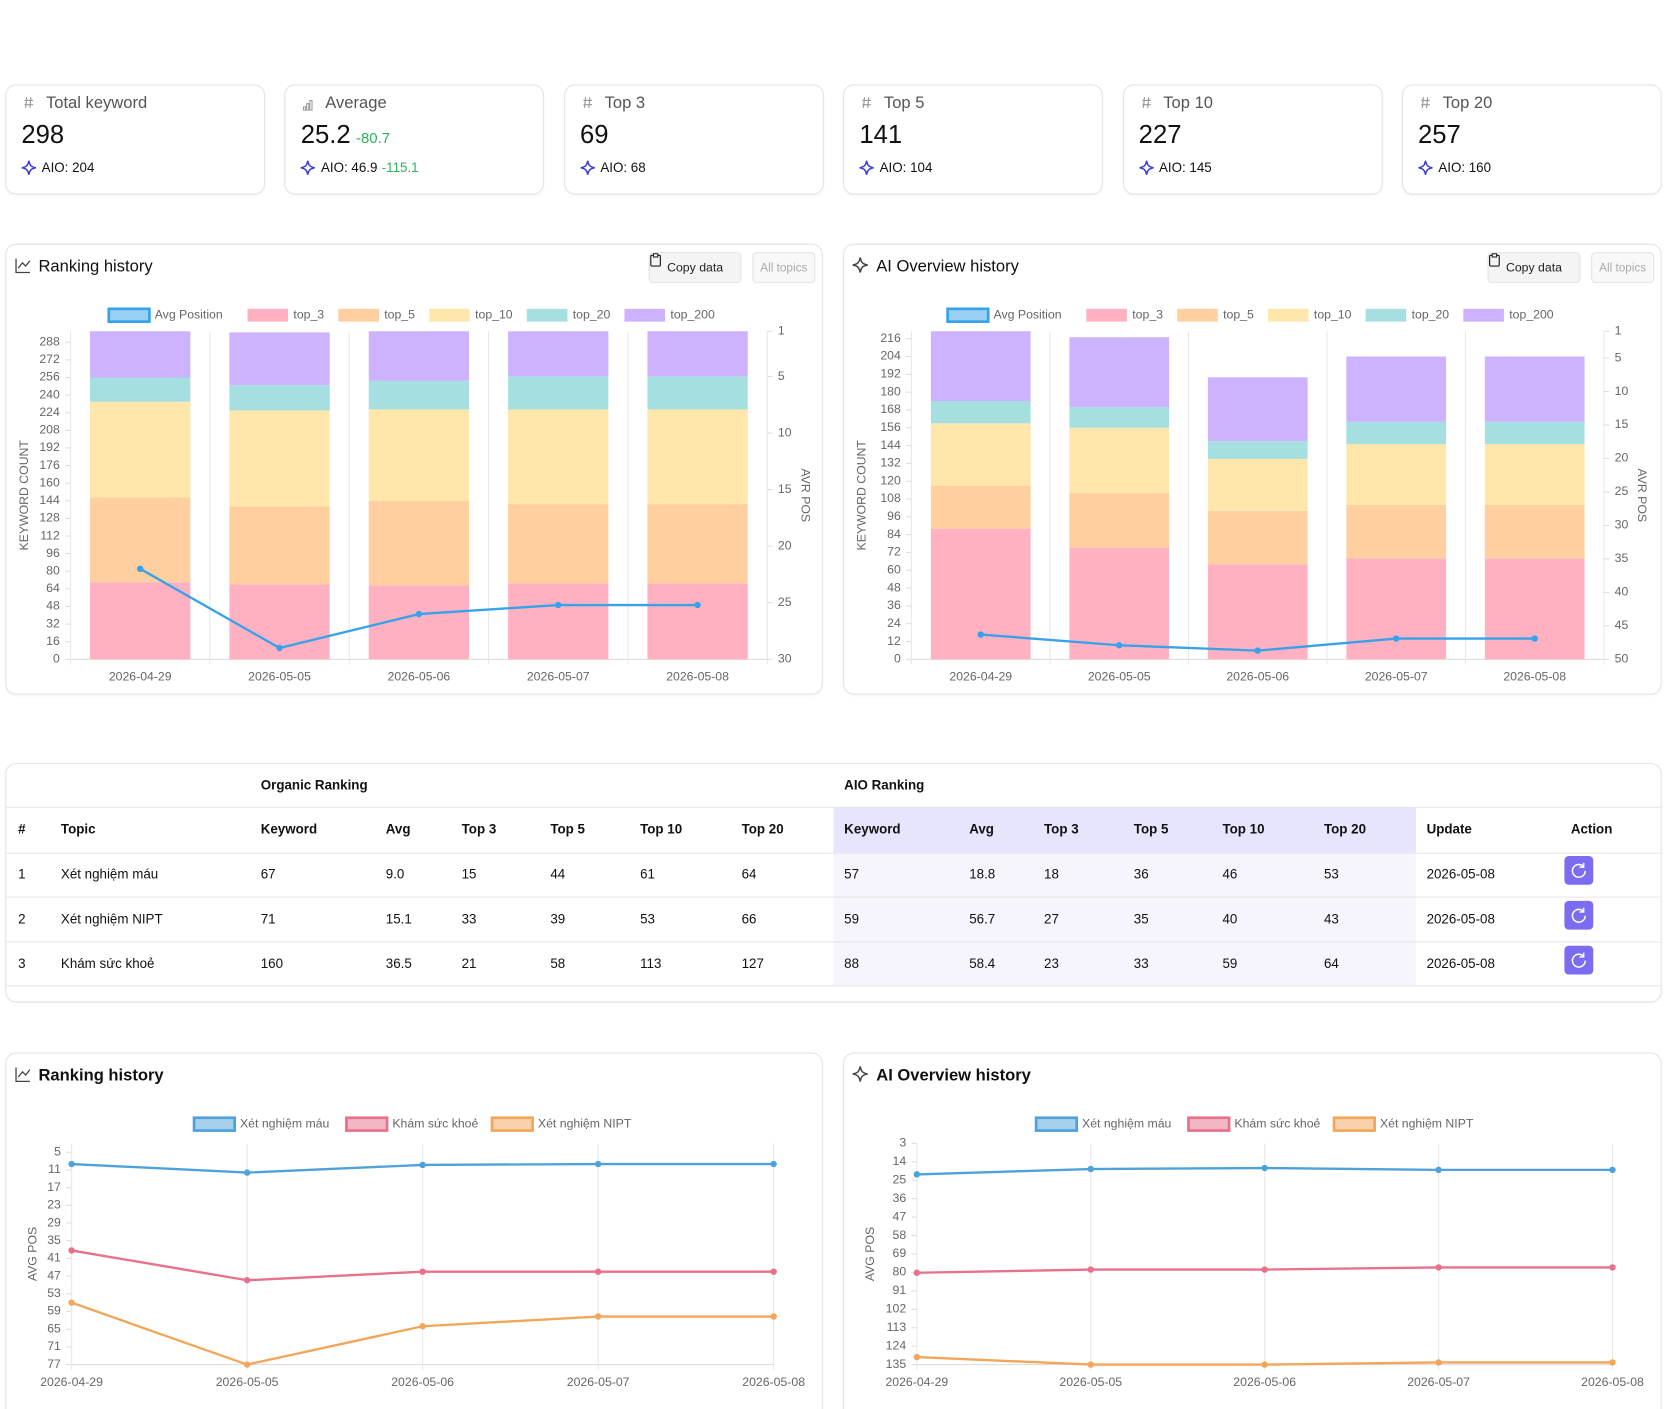 This screenshot has width=1667, height=1409. I want to click on y-tick-label: 53, so click(54, 1293).